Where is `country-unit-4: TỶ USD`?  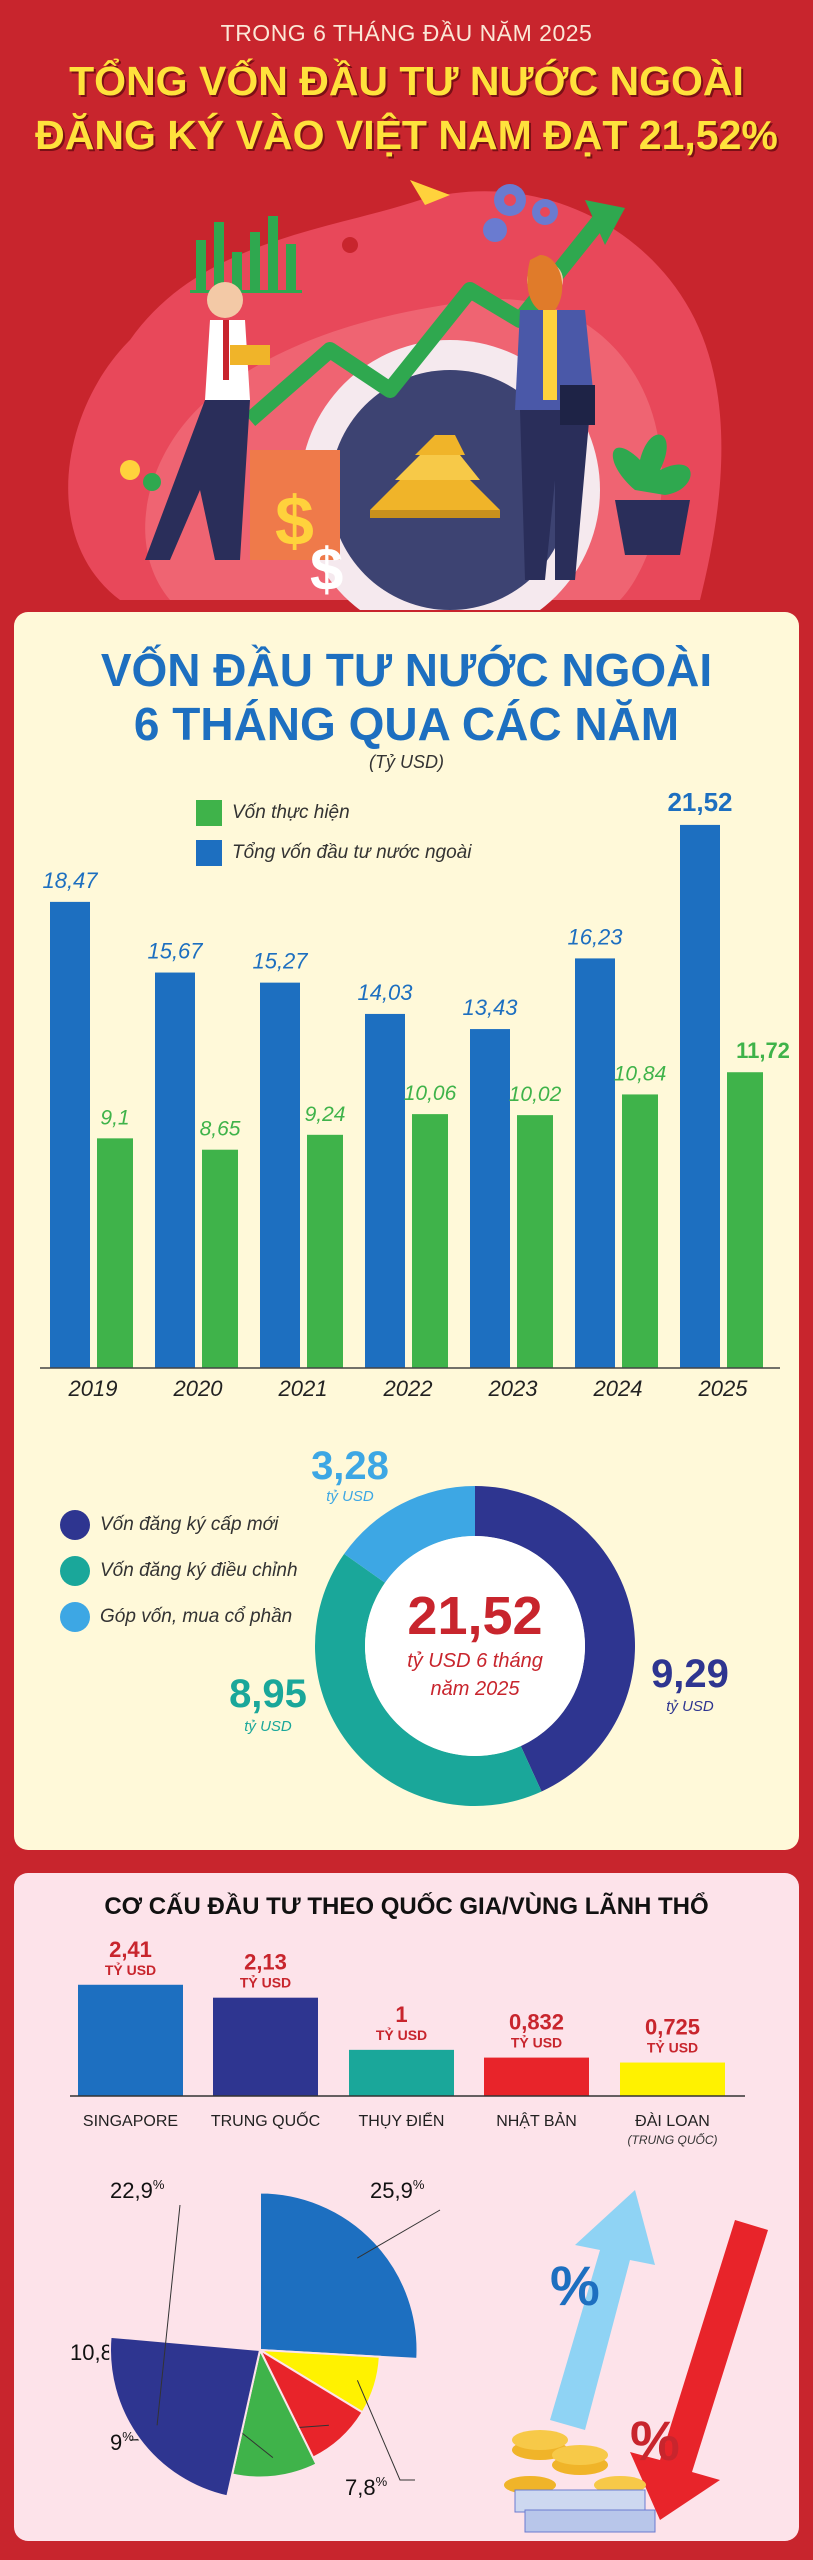 country-unit-4: TỶ USD is located at coordinates (672, 2048).